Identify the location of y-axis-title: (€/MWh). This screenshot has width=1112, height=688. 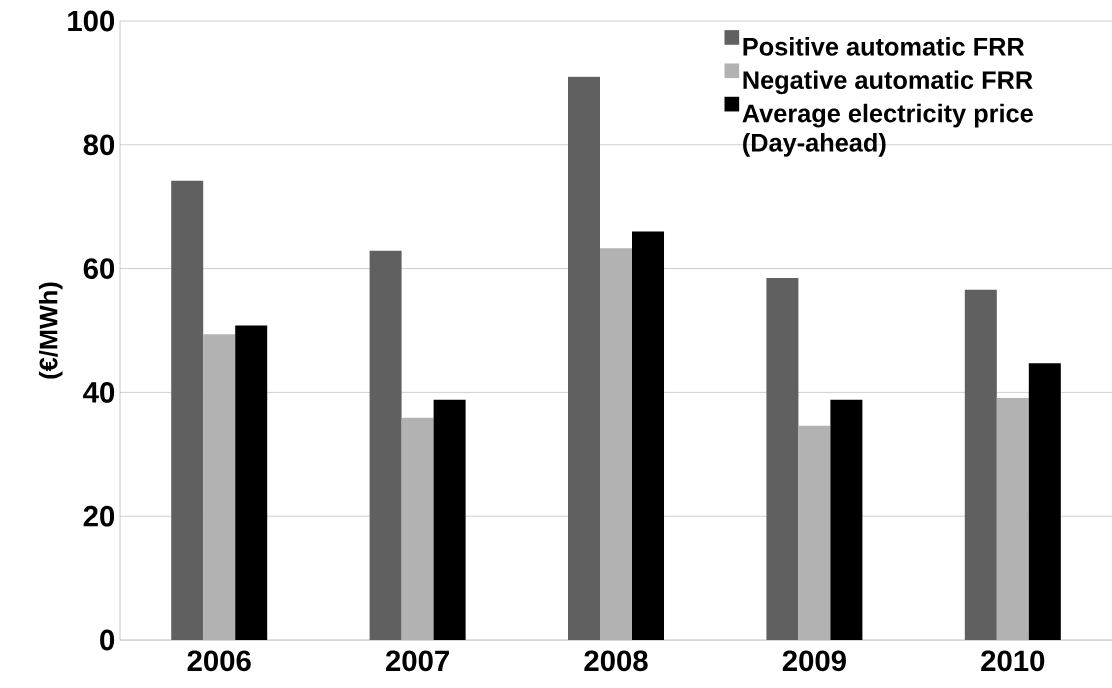
(50, 330).